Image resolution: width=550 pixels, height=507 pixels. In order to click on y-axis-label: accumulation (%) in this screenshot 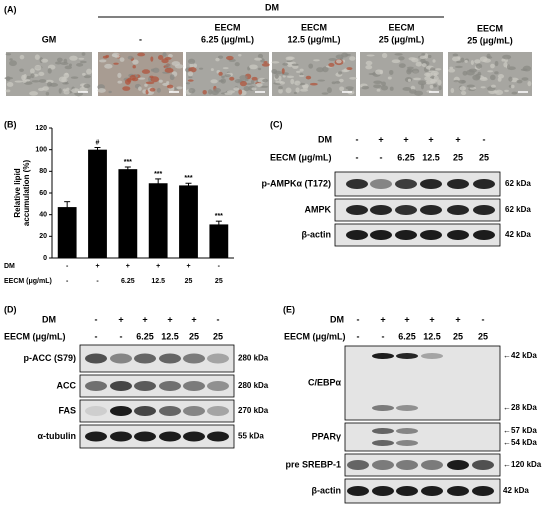, I will do `click(26, 193)`.